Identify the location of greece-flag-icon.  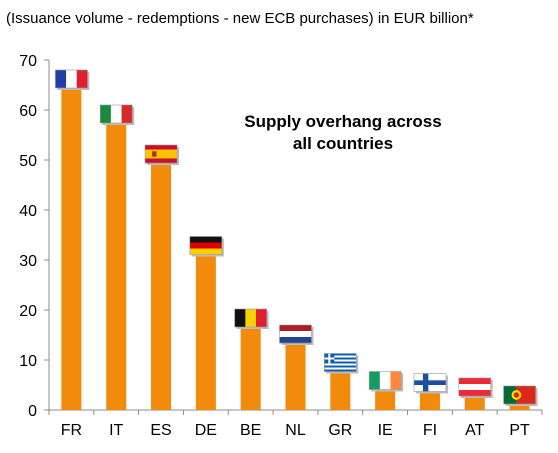
(341, 363).